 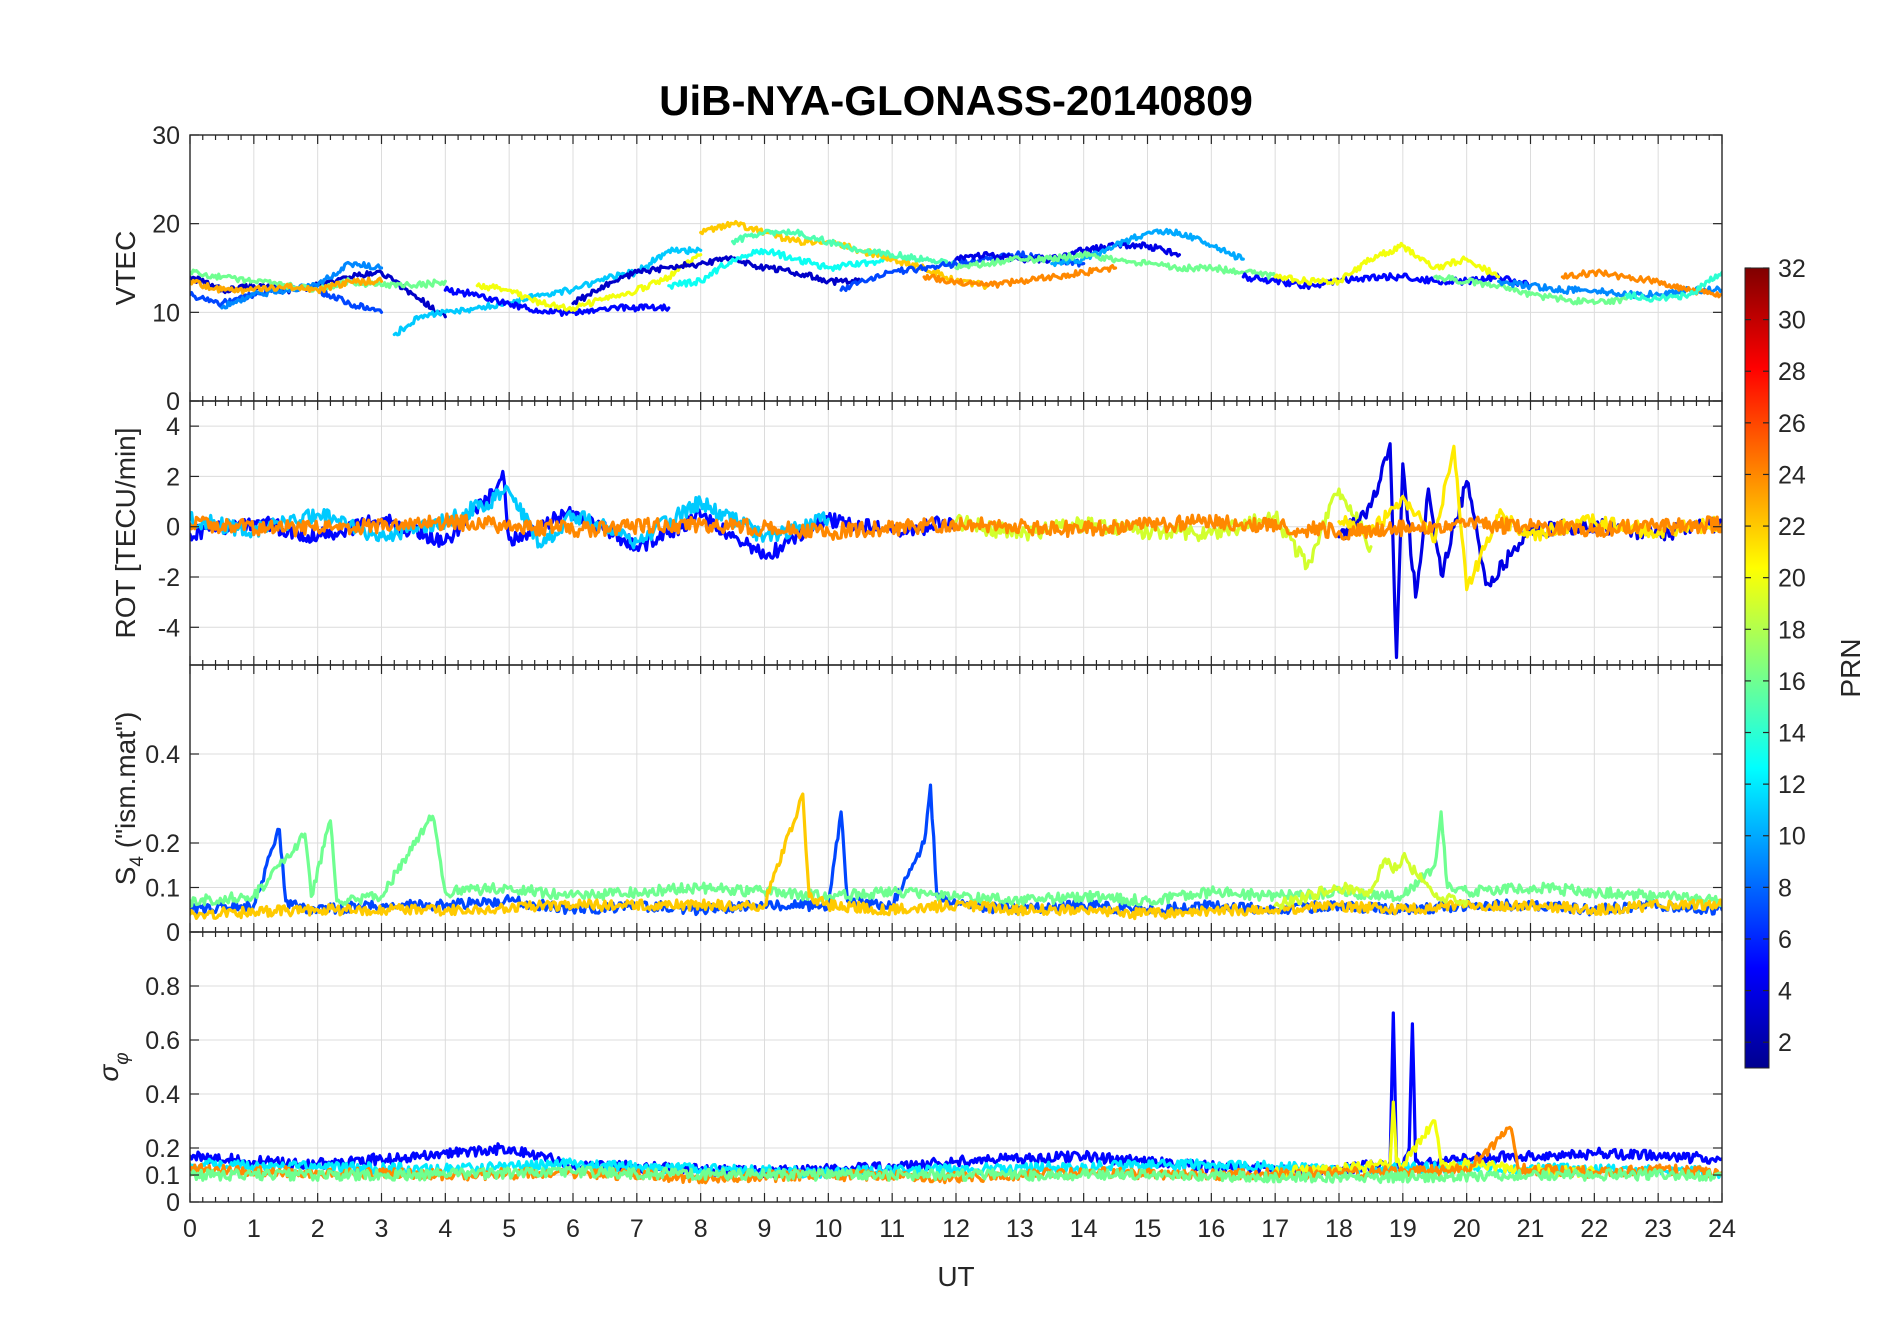 I want to click on y-tick-label: 10, so click(x=166, y=313).